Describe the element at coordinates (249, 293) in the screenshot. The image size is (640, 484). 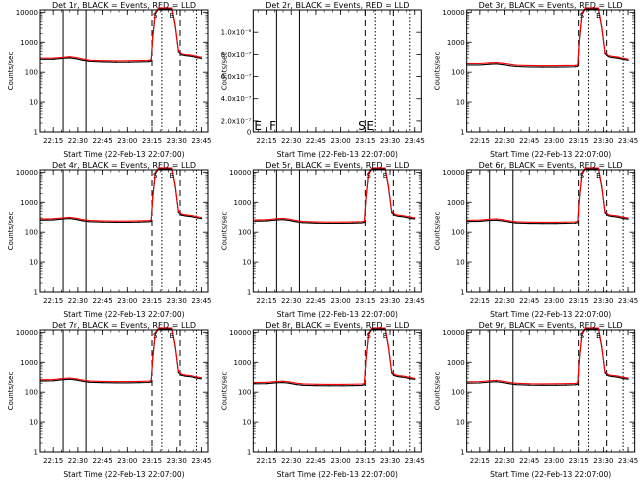
I see `y-tick-label: 1` at that location.